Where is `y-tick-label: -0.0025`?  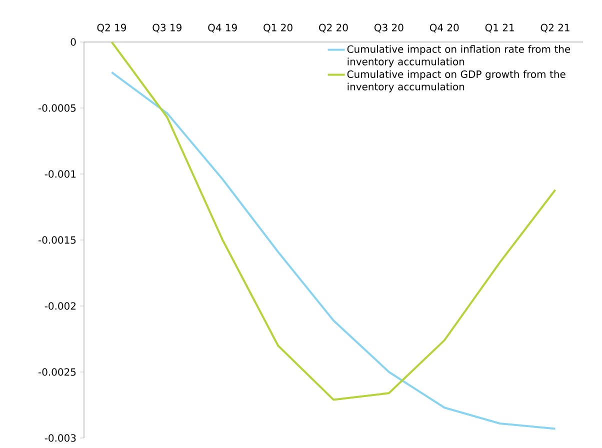 y-tick-label: -0.0025 is located at coordinates (57, 372).